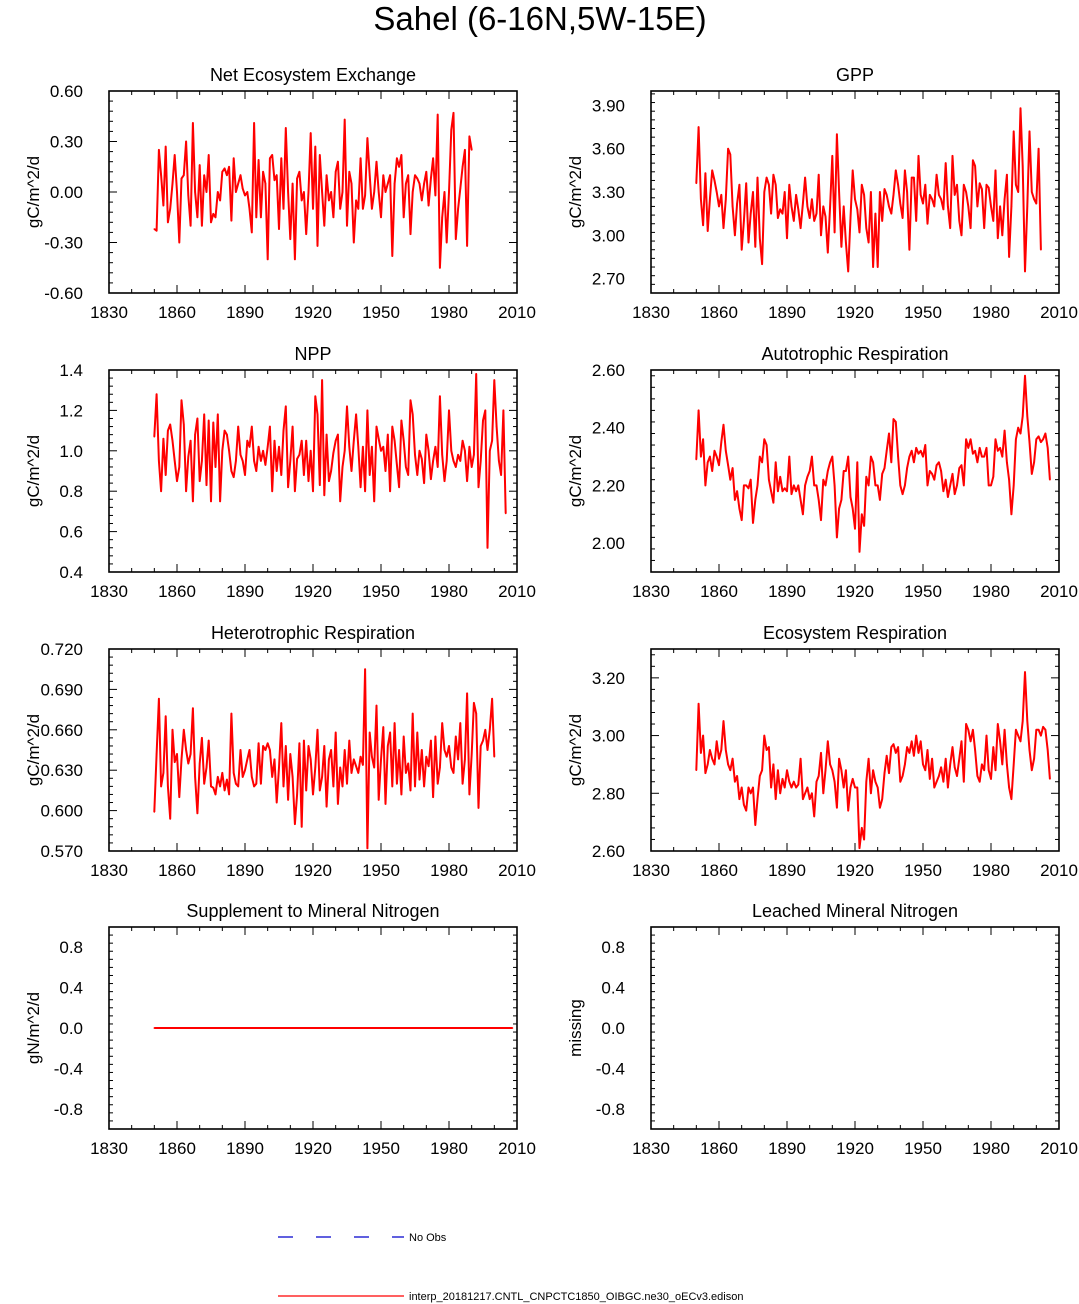  What do you see at coordinates (66, 91) in the screenshot?
I see `y-tick-label: 0.60` at bounding box center [66, 91].